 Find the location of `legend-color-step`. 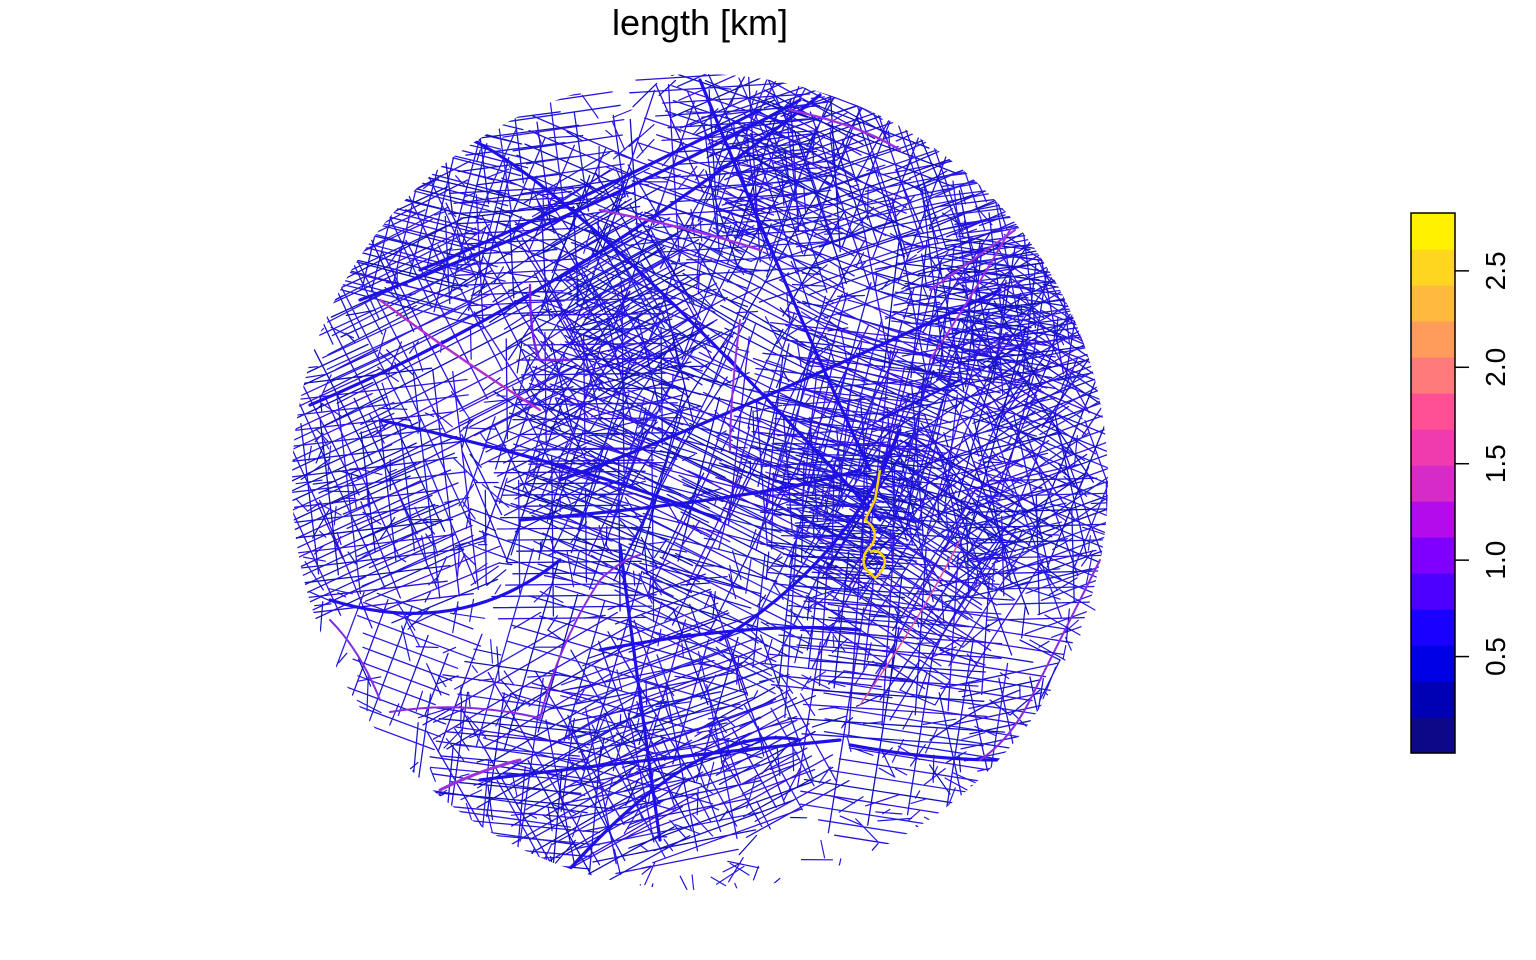

legend-color-step is located at coordinates (1433, 411).